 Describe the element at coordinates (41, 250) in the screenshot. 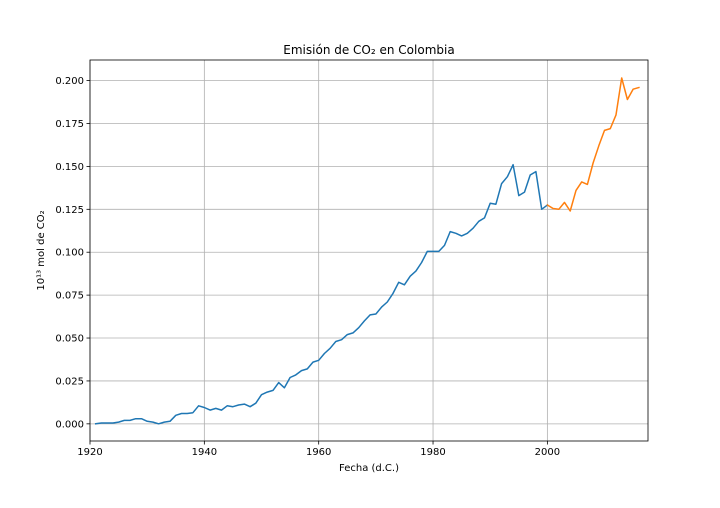

I see `y-axis-label: 10¹³ mol de CO₂` at that location.